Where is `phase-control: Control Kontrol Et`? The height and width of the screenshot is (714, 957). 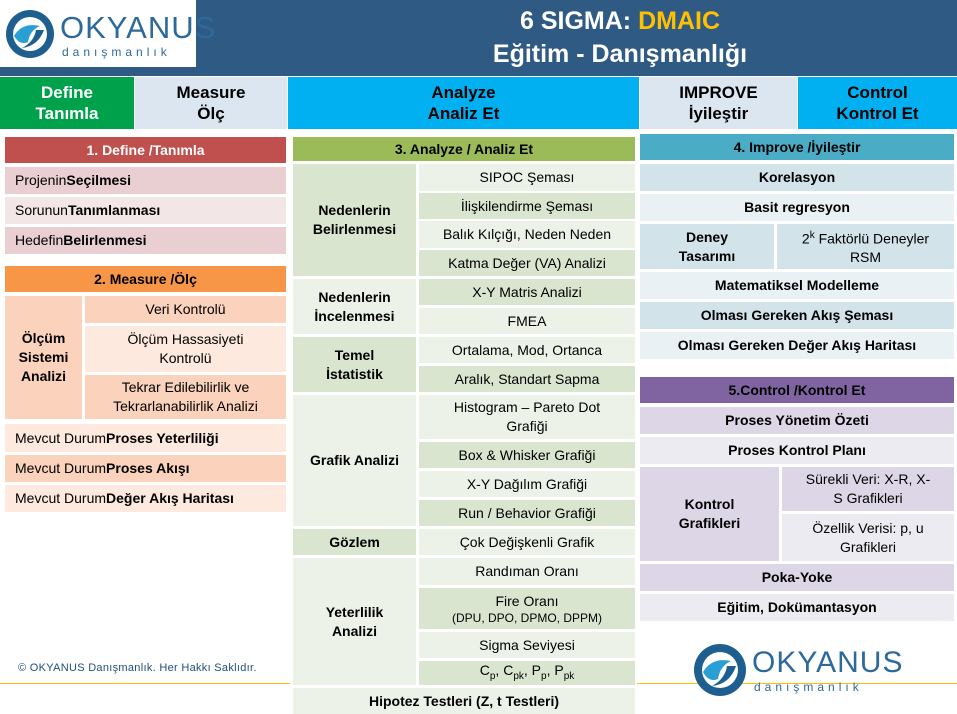
phase-control: Control Kontrol Et is located at coordinates (877, 103).